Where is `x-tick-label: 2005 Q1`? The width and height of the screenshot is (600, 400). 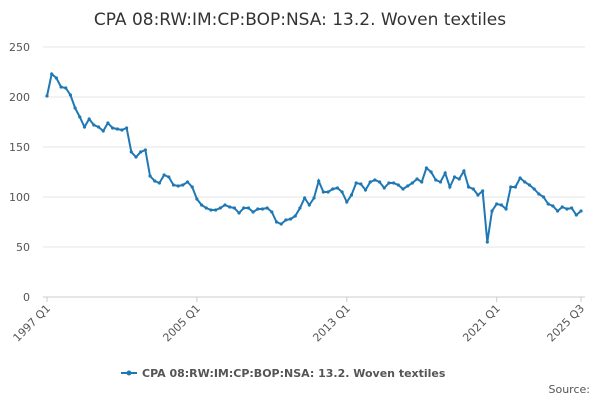 x-tick-label: 2005 Q1 is located at coordinates (181, 323).